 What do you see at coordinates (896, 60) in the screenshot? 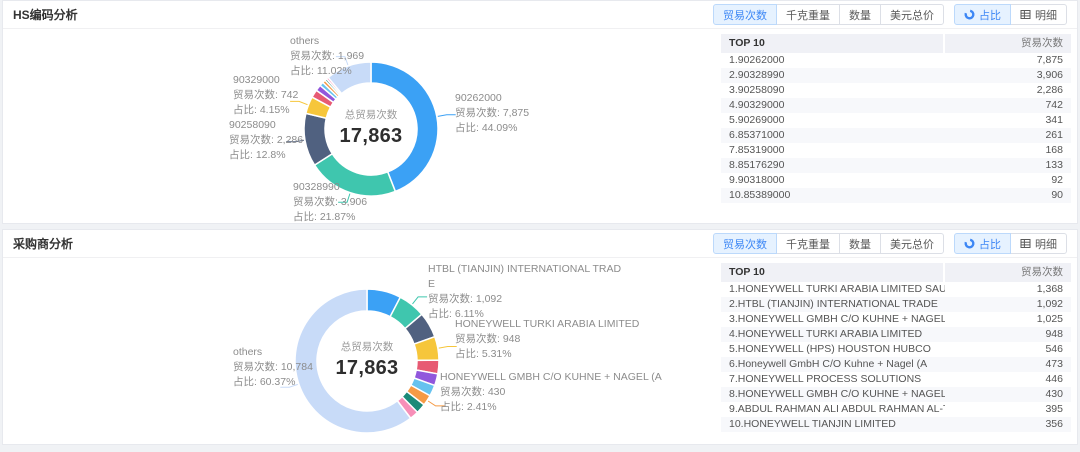
I see `table-row: 1.90262000 7,875` at bounding box center [896, 60].